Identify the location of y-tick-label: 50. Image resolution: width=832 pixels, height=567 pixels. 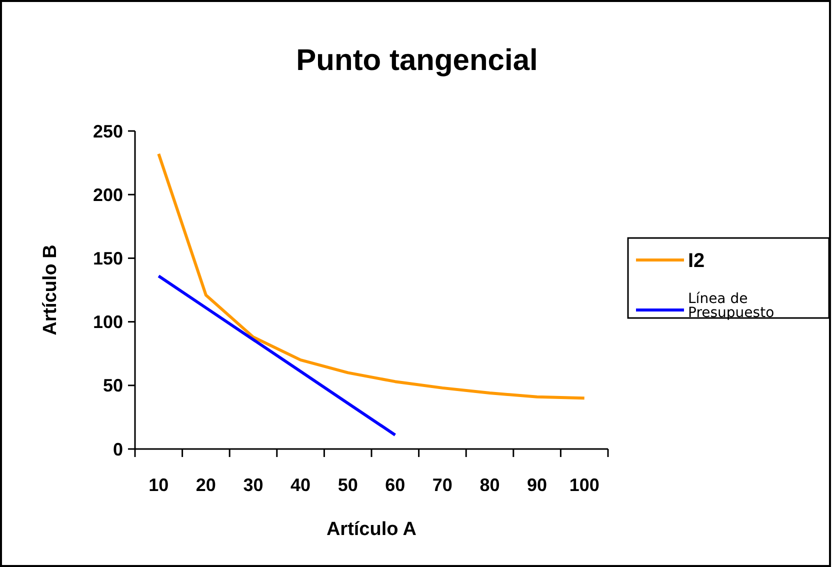
(112, 386).